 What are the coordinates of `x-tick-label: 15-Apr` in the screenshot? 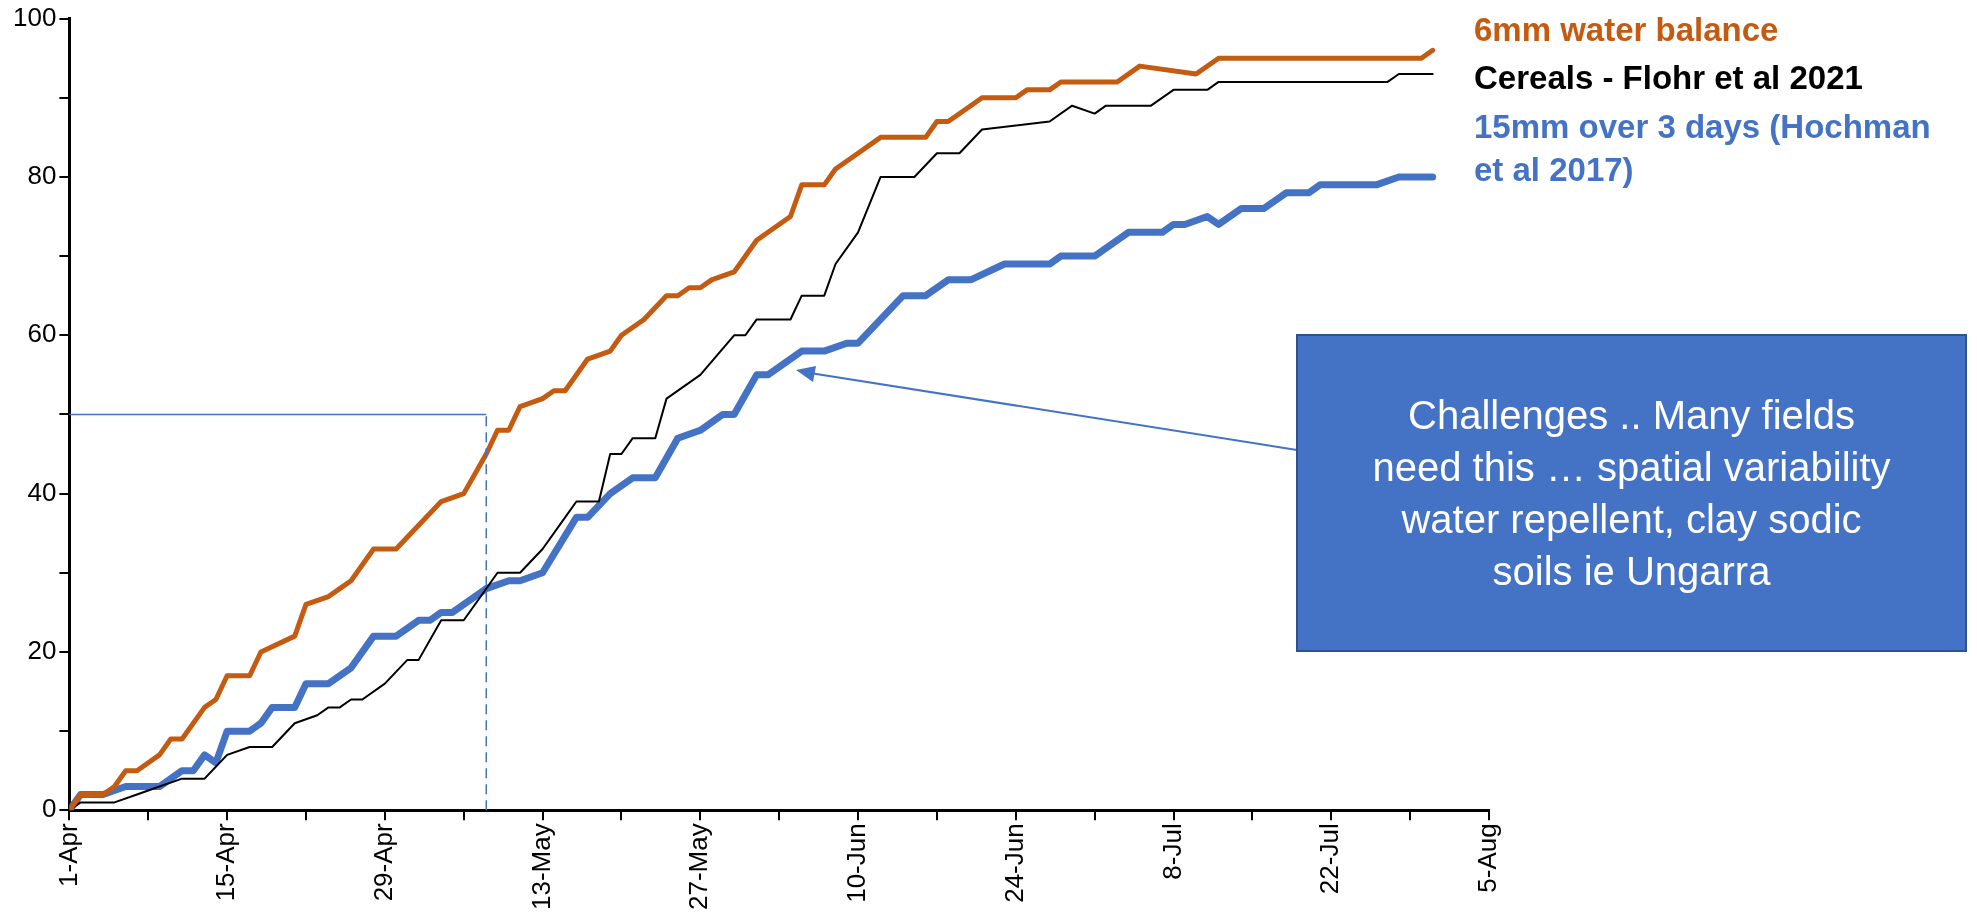 It's located at (225, 862).